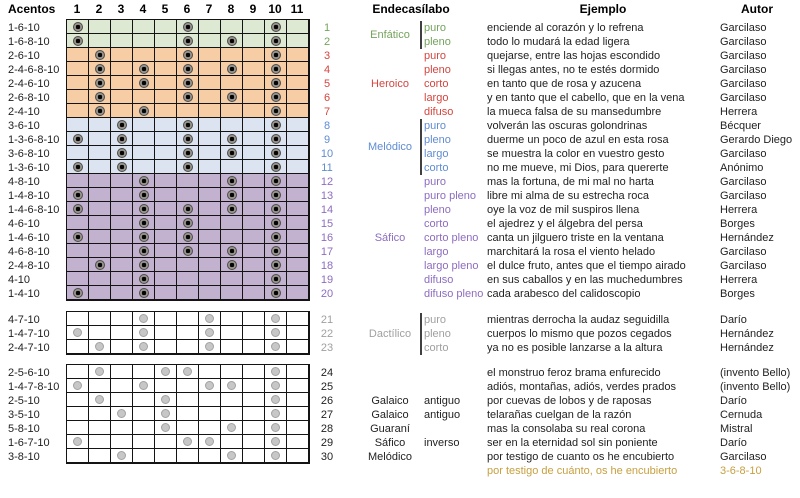  What do you see at coordinates (327, 293) in the screenshot?
I see `row-number: 20` at bounding box center [327, 293].